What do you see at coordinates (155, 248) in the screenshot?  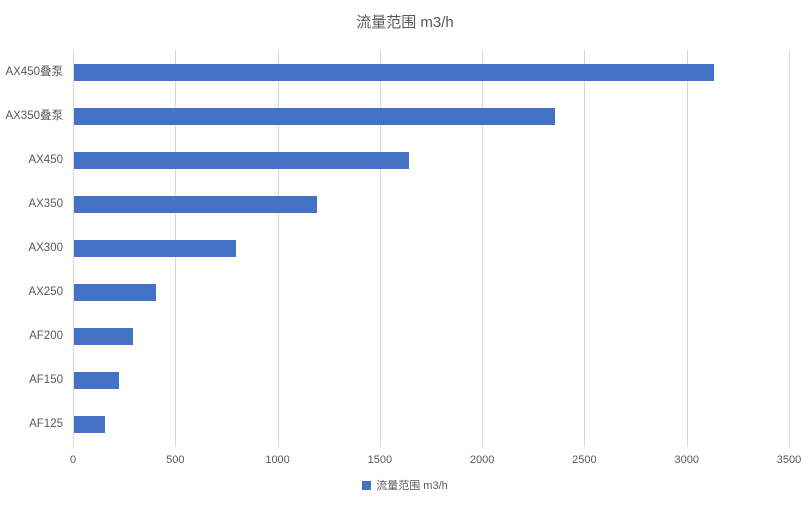 I see `bar-AX300` at bounding box center [155, 248].